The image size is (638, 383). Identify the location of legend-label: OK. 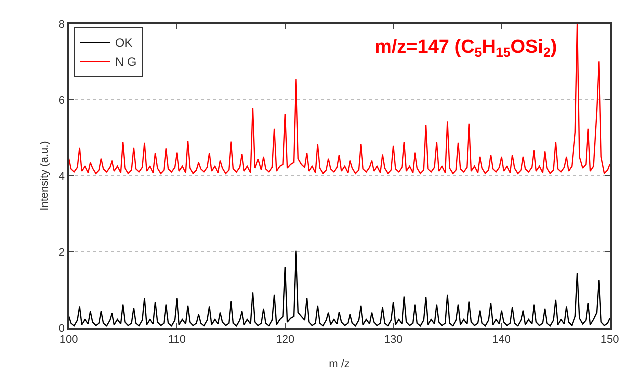
(124, 43).